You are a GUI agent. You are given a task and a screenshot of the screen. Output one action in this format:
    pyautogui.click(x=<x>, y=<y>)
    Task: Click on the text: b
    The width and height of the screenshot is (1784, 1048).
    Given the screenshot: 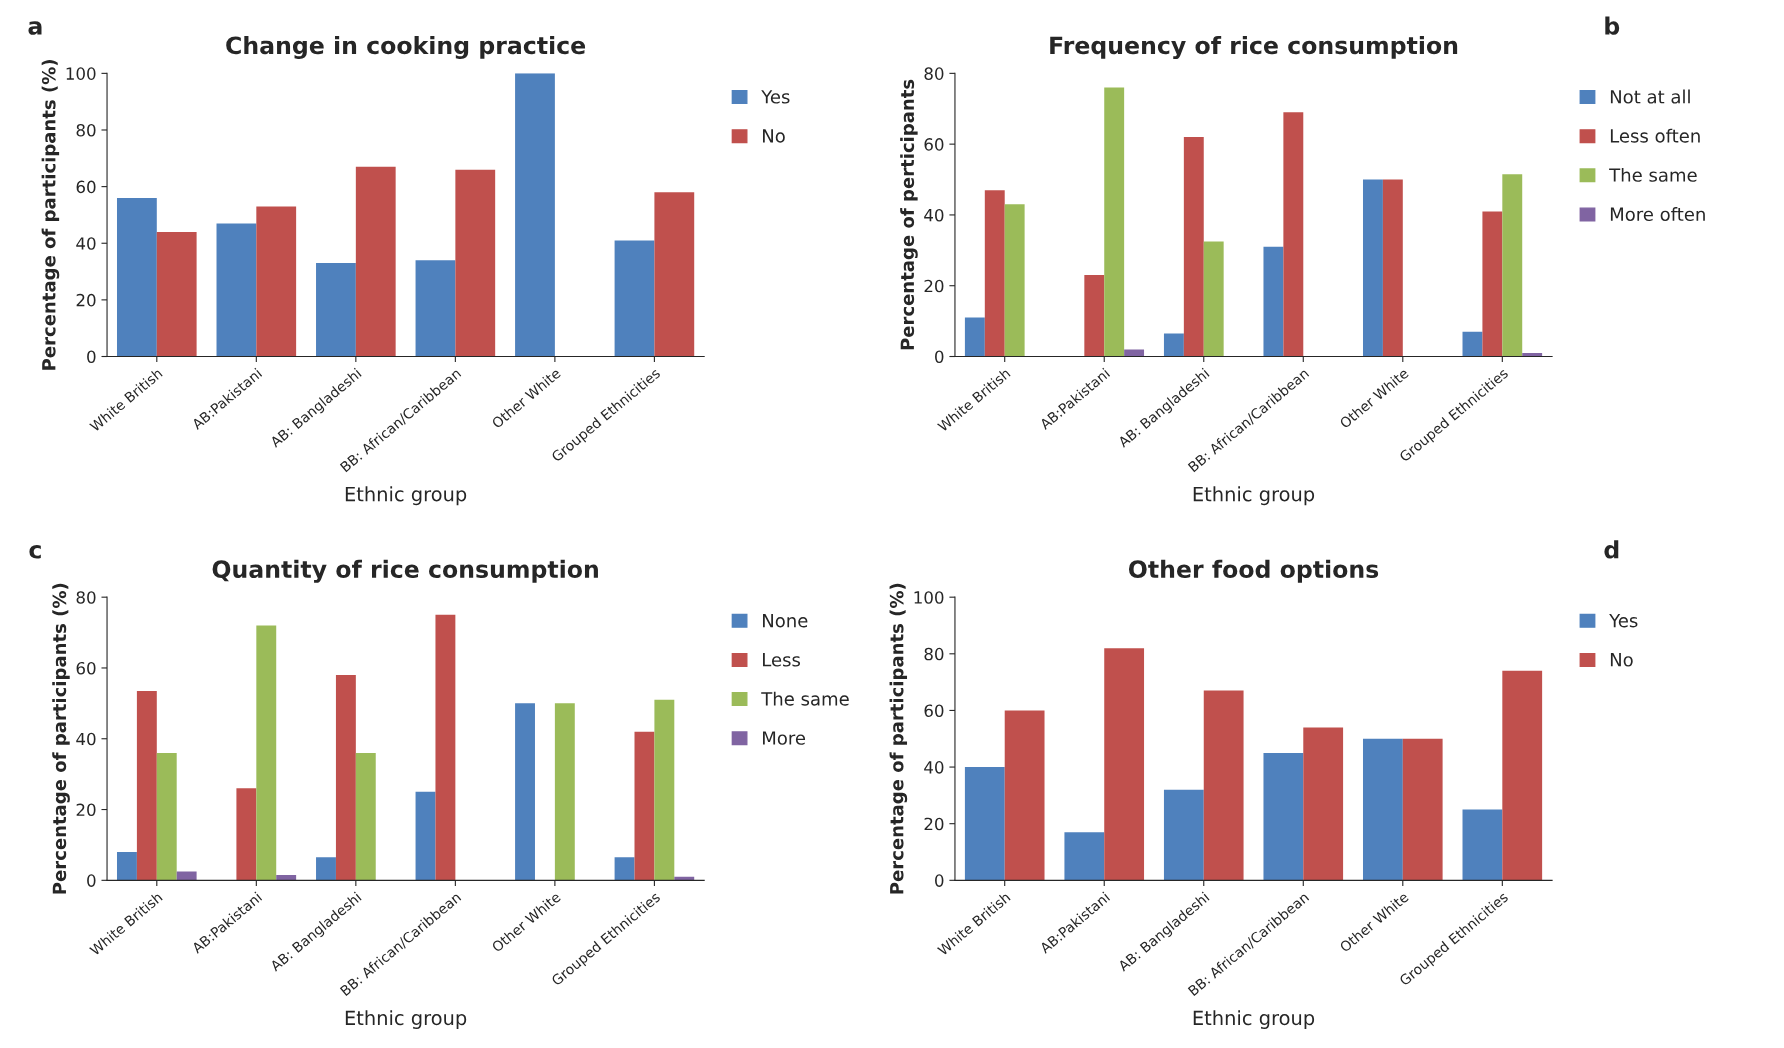 What is the action you would take?
    pyautogui.click(x=1612, y=25)
    